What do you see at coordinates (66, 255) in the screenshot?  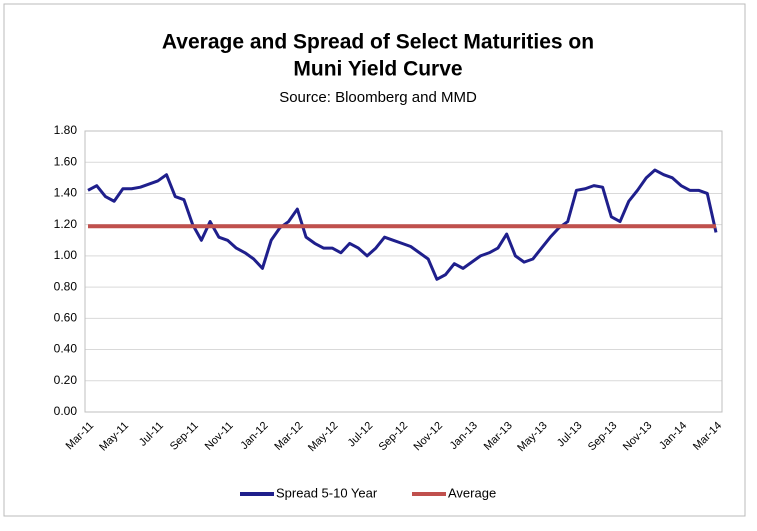 I see `y-tick-label: 1.00` at bounding box center [66, 255].